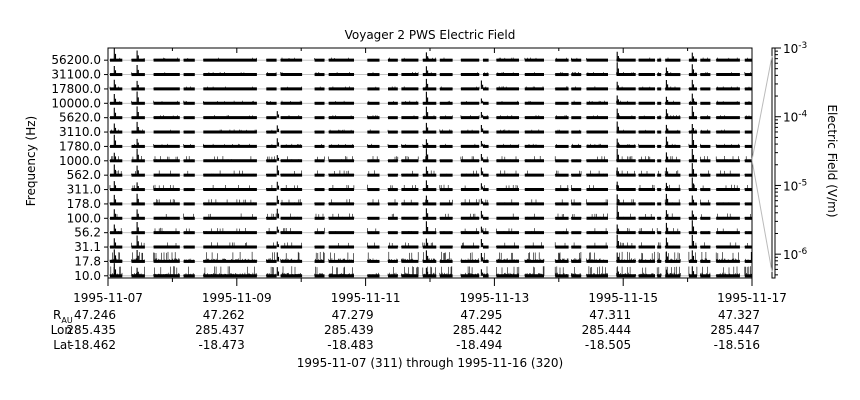 The image size is (860, 400). Describe the element at coordinates (108, 298) in the screenshot. I see `x-tick-label: 1995-11-07` at that location.